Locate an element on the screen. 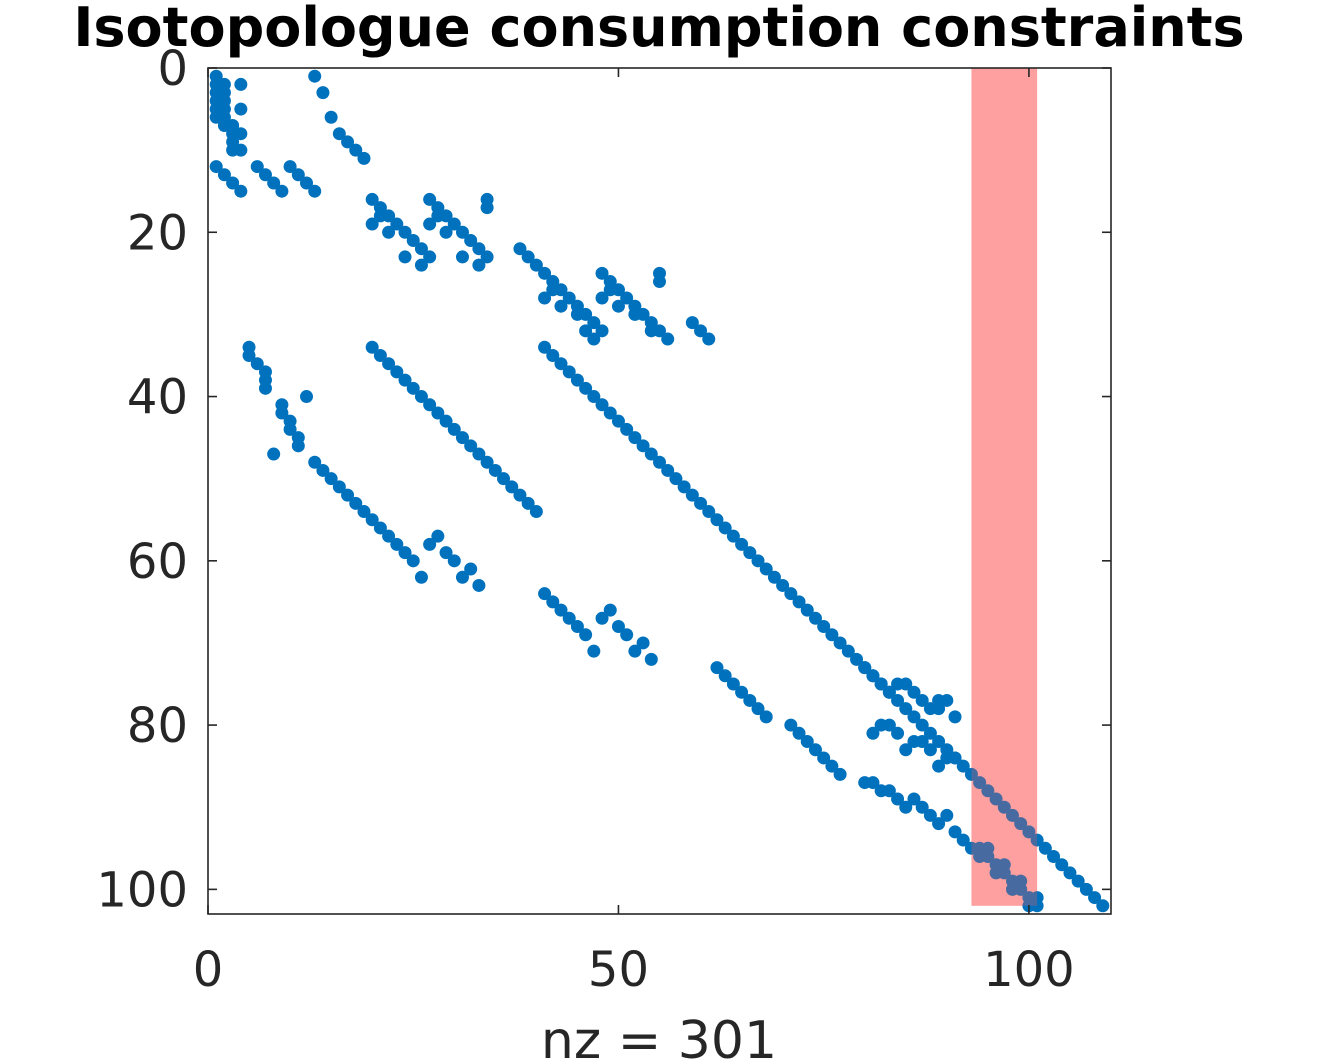 Image resolution: width=1322 pixels, height=1063 pixels. x-axis-label: nz = 301 is located at coordinates (659, 1037).